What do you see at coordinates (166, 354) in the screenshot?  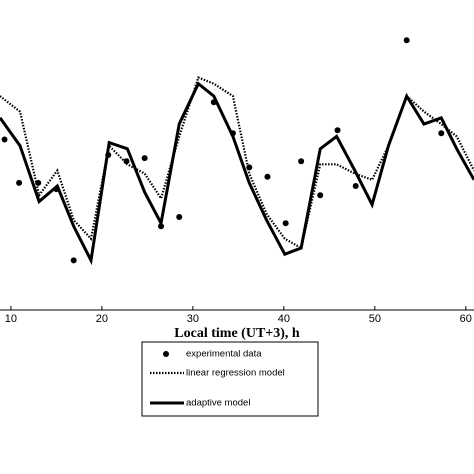 I see `legend-marker` at bounding box center [166, 354].